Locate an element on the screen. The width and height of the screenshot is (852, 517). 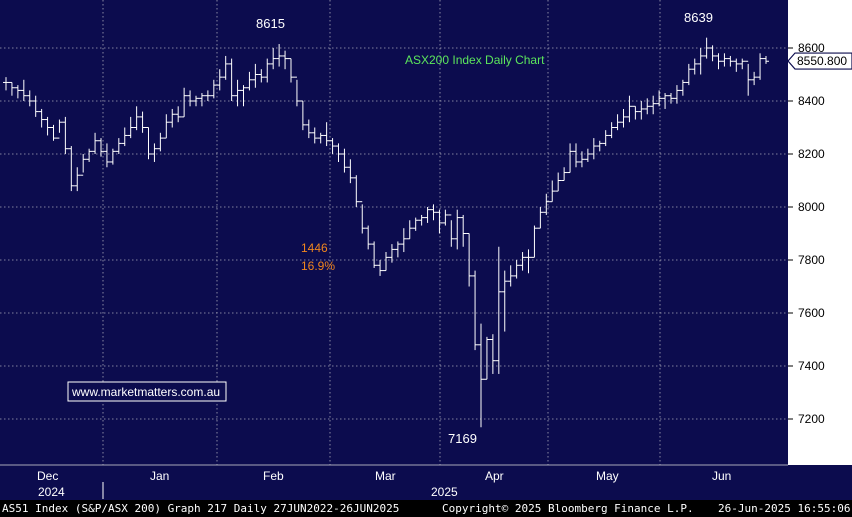
last-value-tag is located at coordinates (819, 61).